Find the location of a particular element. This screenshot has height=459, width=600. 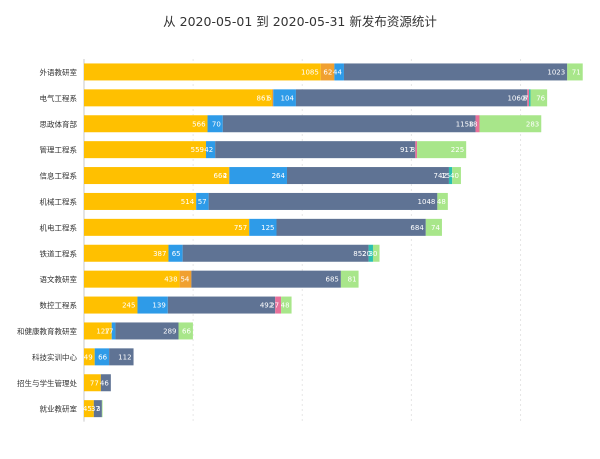

data-label: 225 is located at coordinates (457, 150).